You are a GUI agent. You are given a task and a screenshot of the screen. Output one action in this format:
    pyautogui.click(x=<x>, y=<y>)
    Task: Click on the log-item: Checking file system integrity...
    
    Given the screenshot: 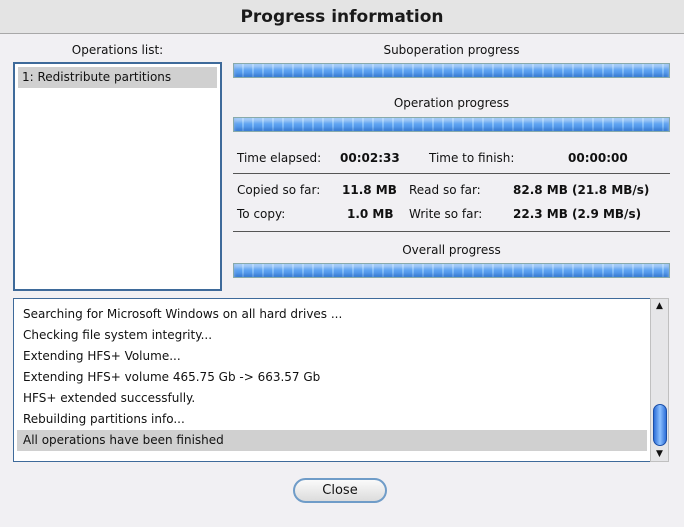 What is the action you would take?
    pyautogui.click(x=118, y=335)
    